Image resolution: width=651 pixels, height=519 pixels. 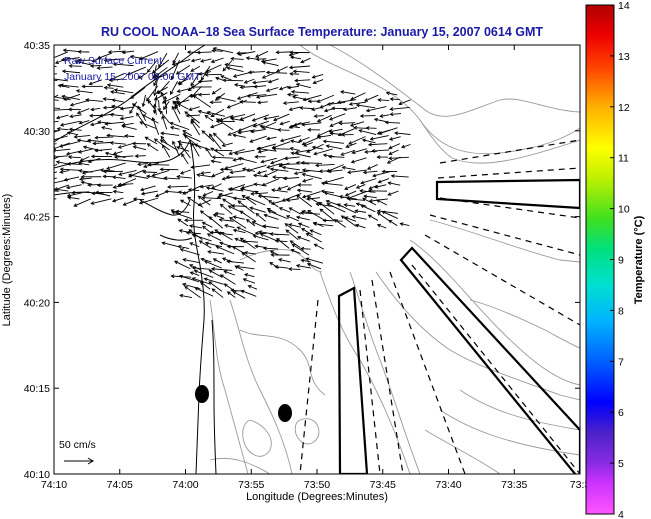 I want to click on x-tick-label: 74:10, so click(x=54, y=485).